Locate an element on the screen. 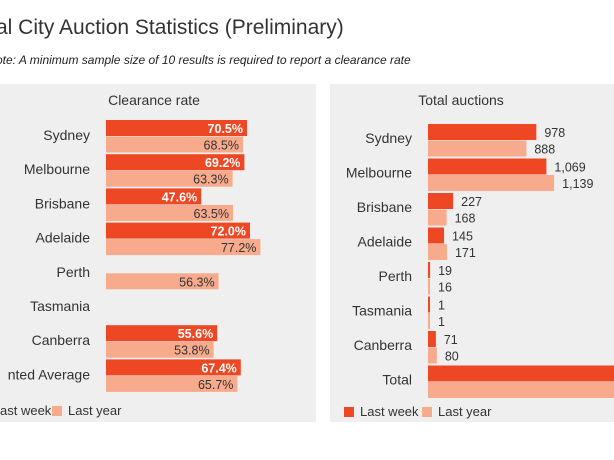  bar-last-week-melbourne is located at coordinates (487, 166).